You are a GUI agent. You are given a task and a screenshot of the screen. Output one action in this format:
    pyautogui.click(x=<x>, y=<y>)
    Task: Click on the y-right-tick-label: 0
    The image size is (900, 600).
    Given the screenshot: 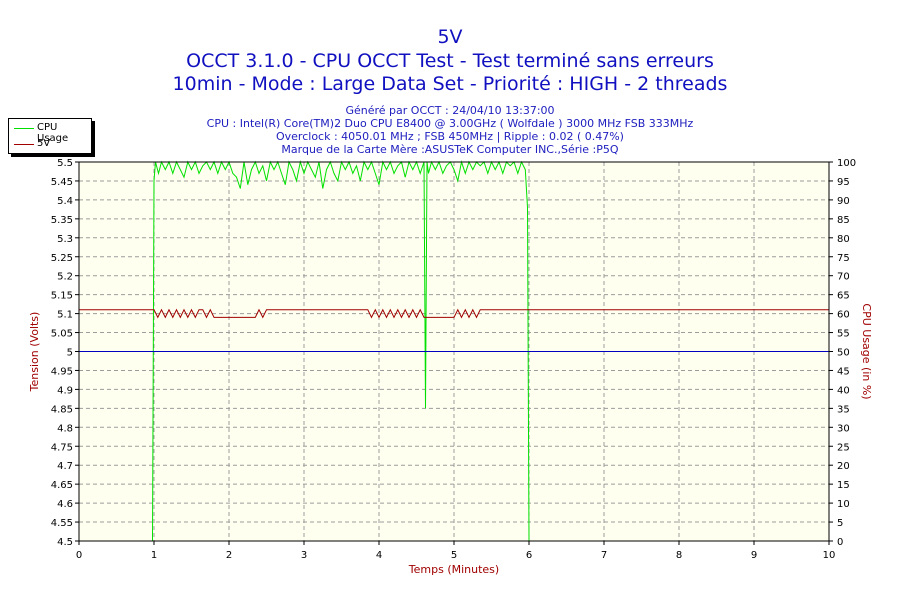 What is the action you would take?
    pyautogui.click(x=840, y=542)
    